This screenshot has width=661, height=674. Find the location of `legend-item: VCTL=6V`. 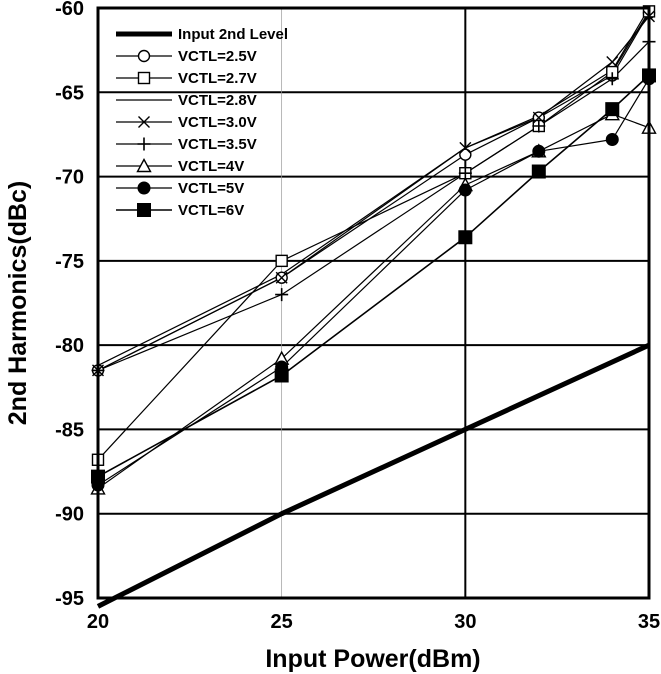

legend-item: VCTL=6V is located at coordinates (180, 210).